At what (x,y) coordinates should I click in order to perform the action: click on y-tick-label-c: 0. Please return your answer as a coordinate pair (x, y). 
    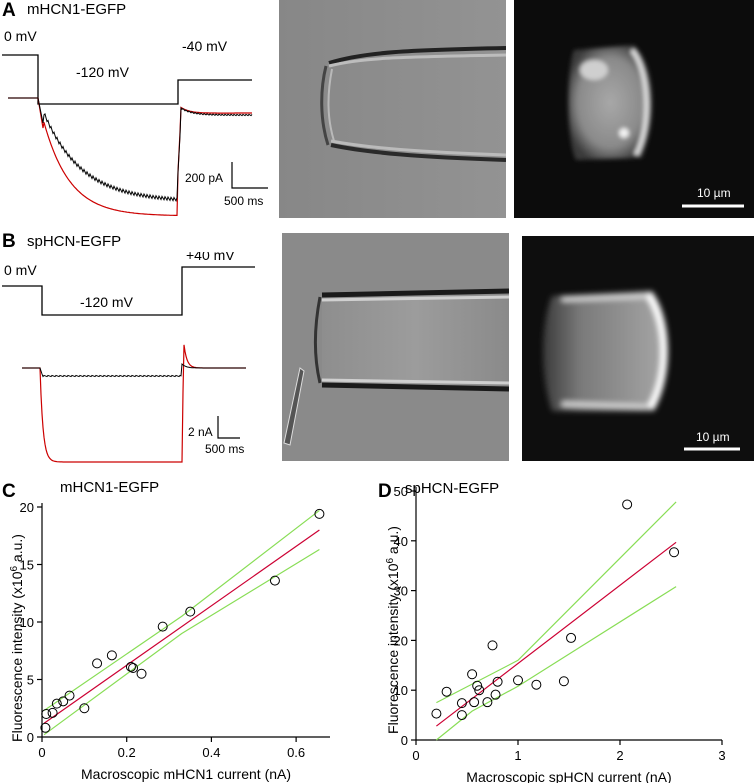
    Looking at the image, I should click on (30, 737).